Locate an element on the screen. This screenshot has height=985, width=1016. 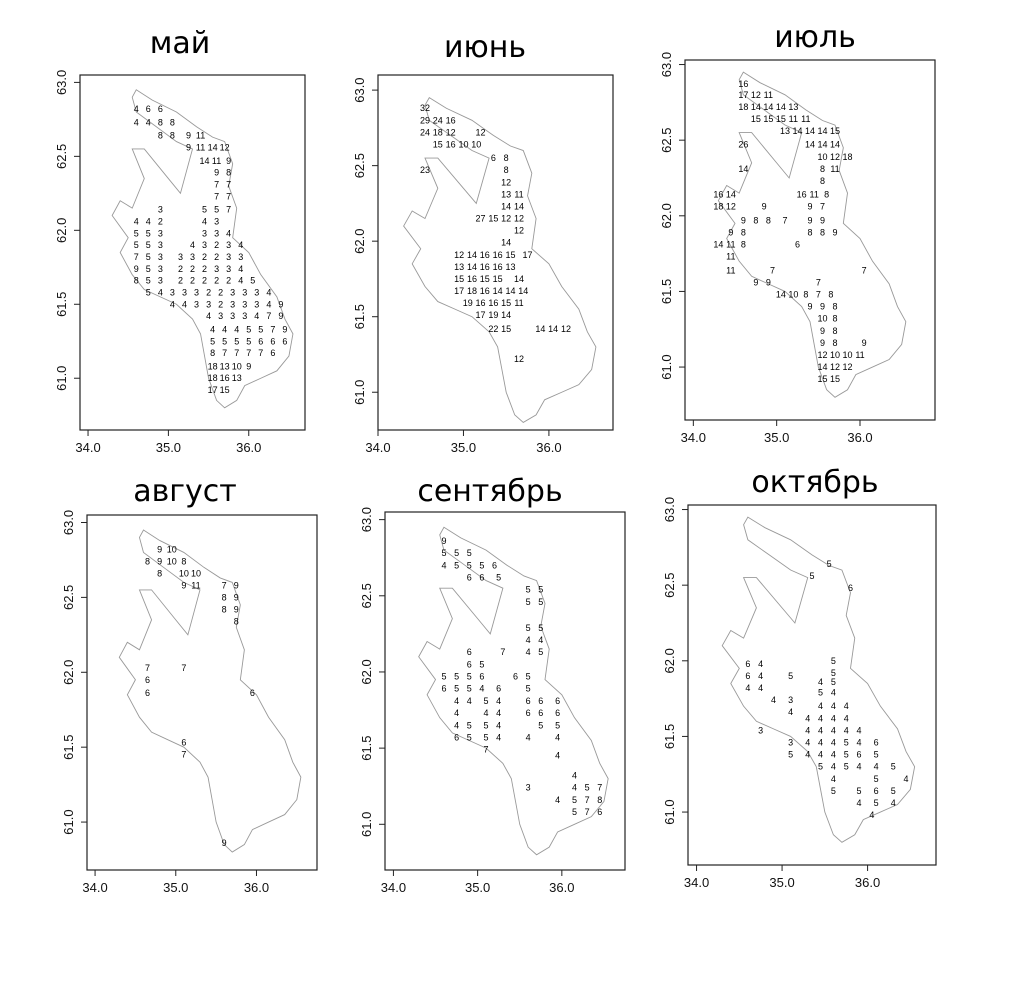
x-tick-label: 36.0 is located at coordinates (256, 887).